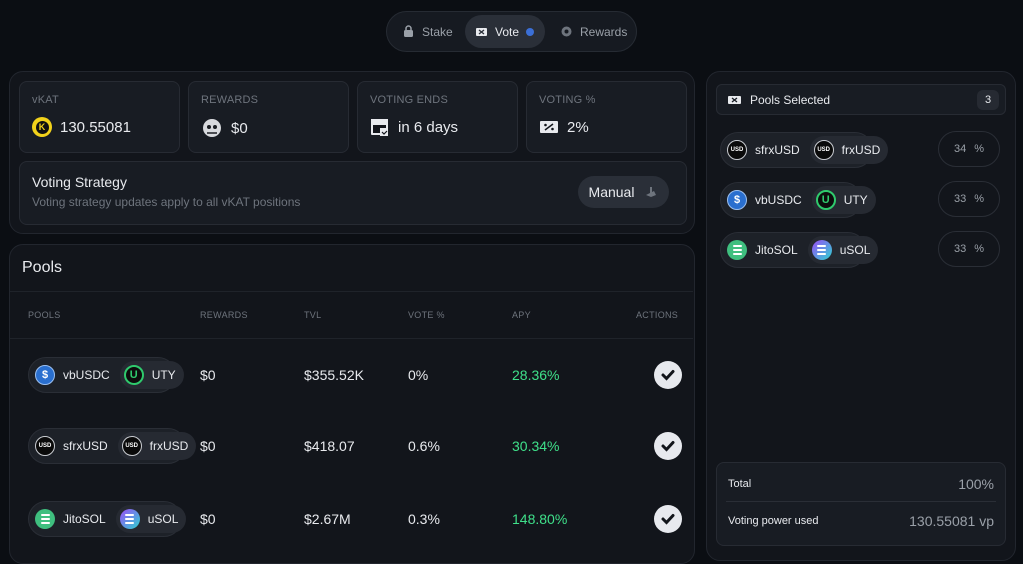 The height and width of the screenshot is (564, 1023). What do you see at coordinates (799, 250) in the screenshot?
I see `selected-pool-pair: JitoSOL uSOL` at bounding box center [799, 250].